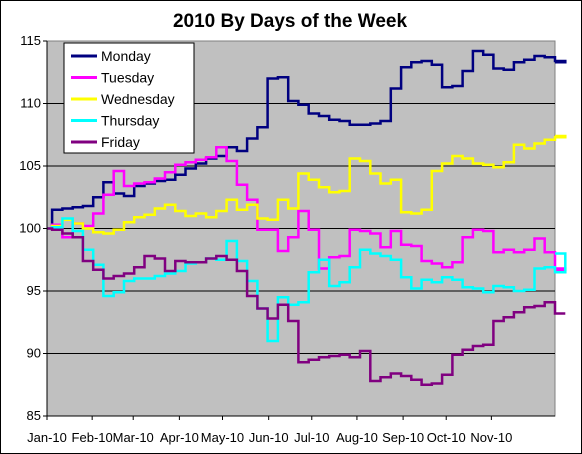 The height and width of the screenshot is (454, 582). Describe the element at coordinates (34, 353) in the screenshot. I see `y-tick-label: 90` at that location.